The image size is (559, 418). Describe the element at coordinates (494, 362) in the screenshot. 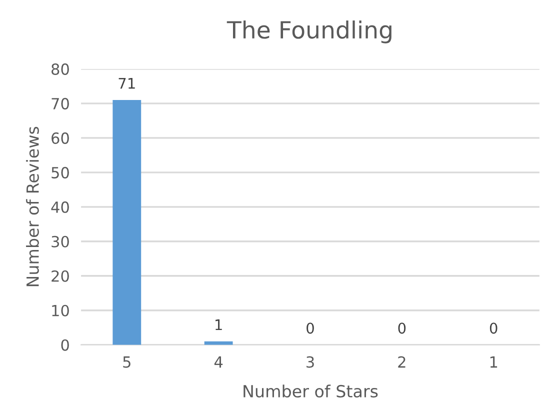

I see `x-tick-label: 1` at that location.